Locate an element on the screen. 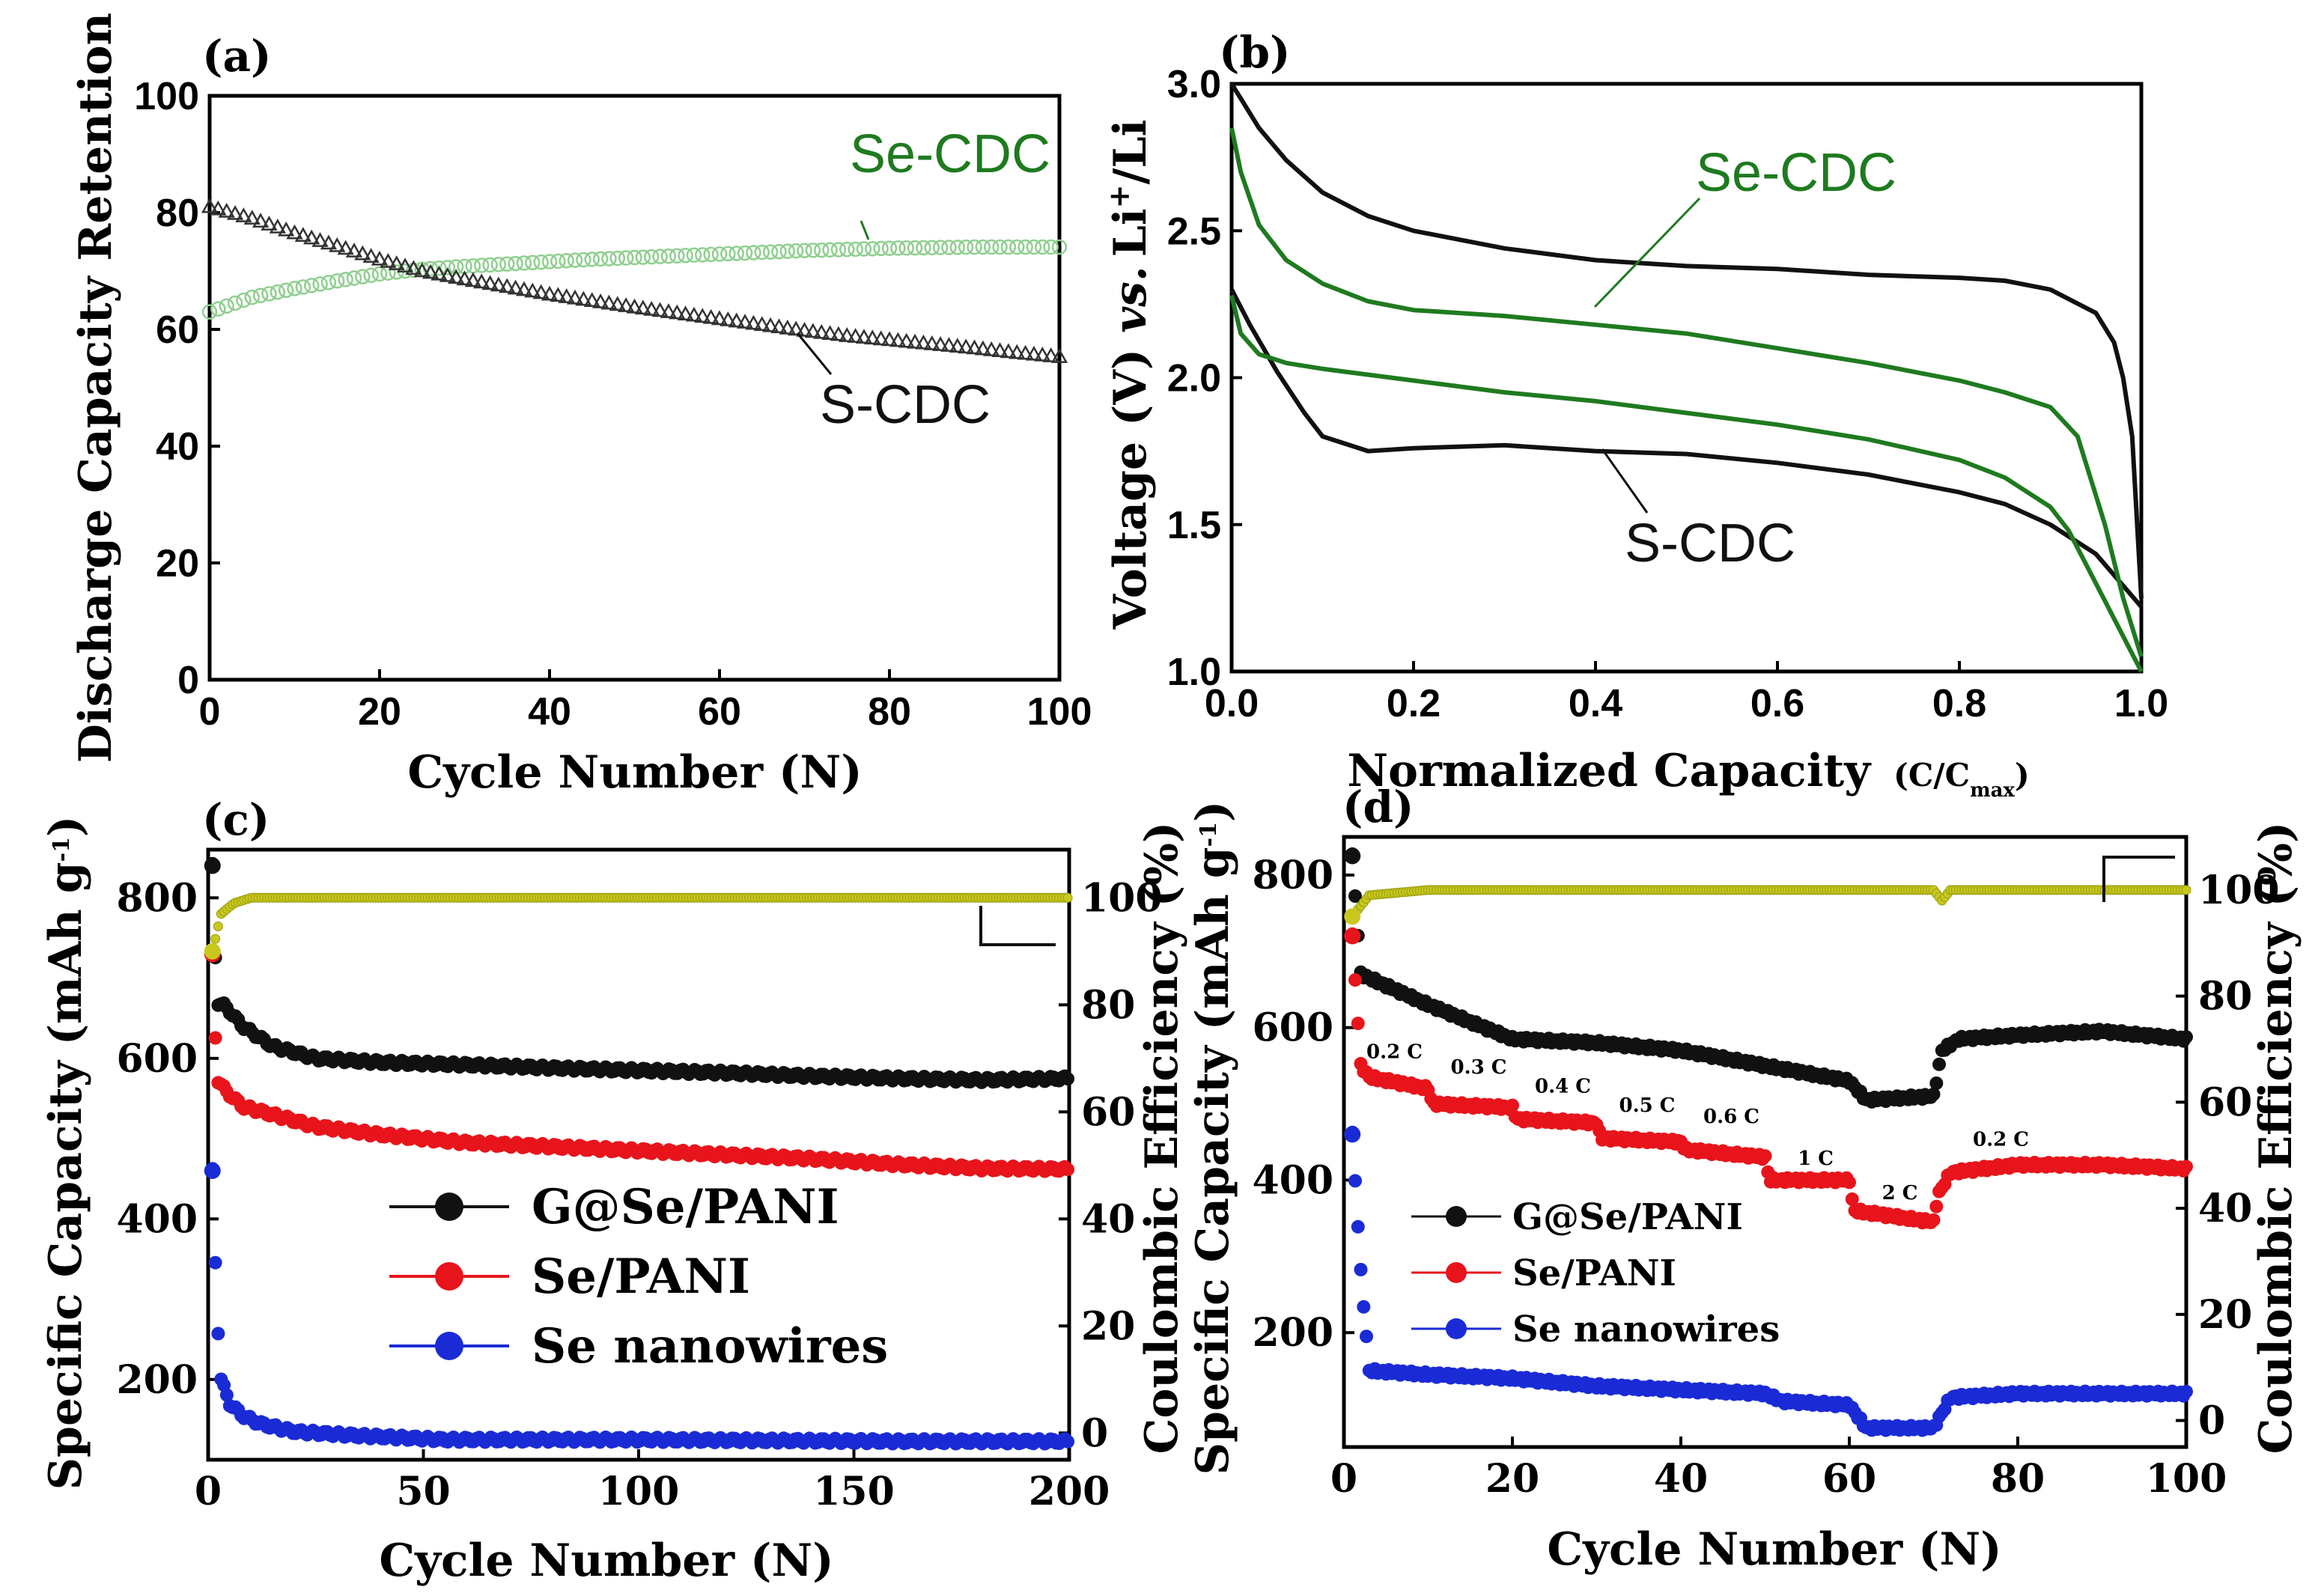 The width and height of the screenshot is (2324, 1593). panel-d-frame is located at coordinates (1765, 1142).